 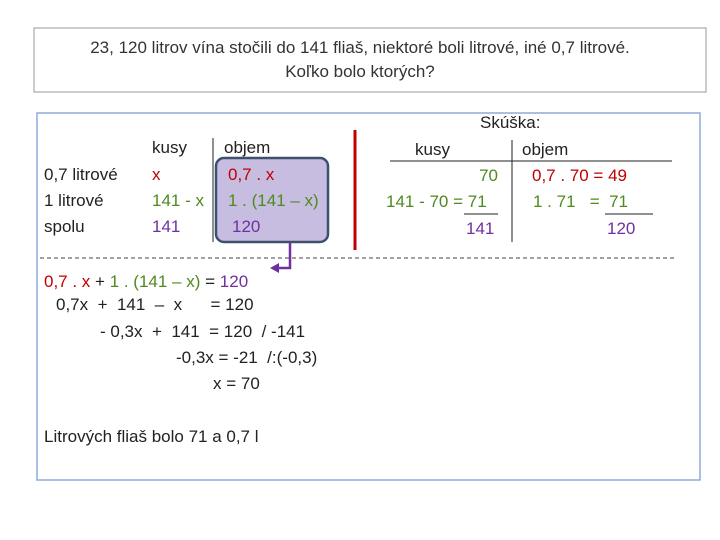 I want to click on step: 0,7x + 141 – x = 120, so click(x=155, y=304).